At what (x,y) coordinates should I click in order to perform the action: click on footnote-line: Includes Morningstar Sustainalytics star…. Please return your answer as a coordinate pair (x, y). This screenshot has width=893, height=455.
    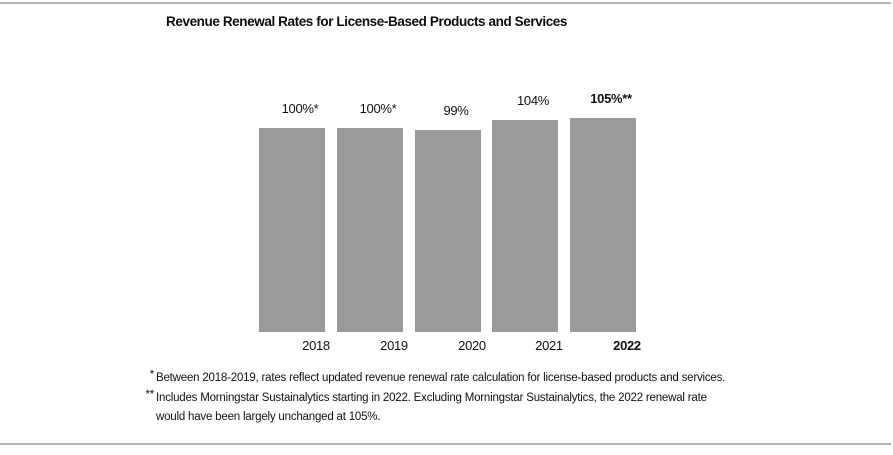
    Looking at the image, I should click on (431, 397).